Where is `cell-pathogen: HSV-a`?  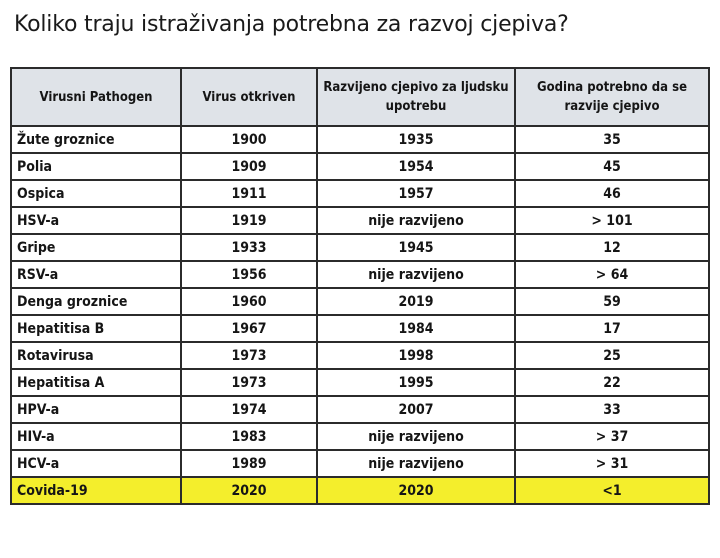
cell-pathogen: HSV-a is located at coordinates (96, 220).